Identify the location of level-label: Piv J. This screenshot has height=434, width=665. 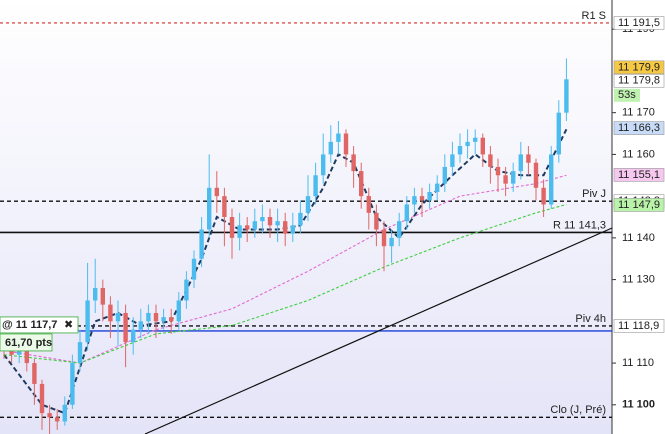
(594, 194).